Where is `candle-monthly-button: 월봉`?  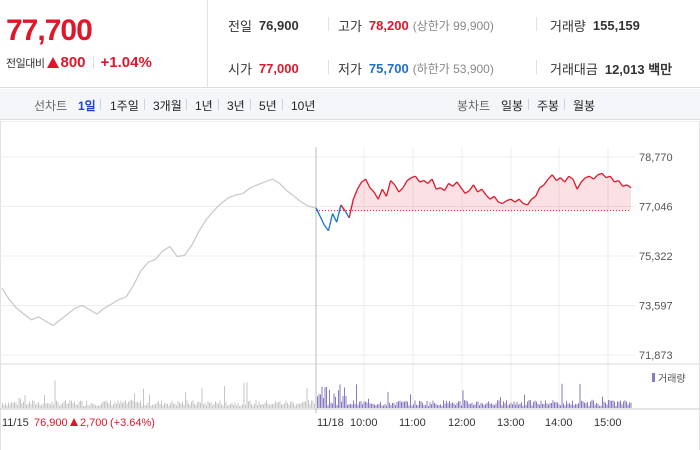 candle-monthly-button: 월봉 is located at coordinates (584, 106).